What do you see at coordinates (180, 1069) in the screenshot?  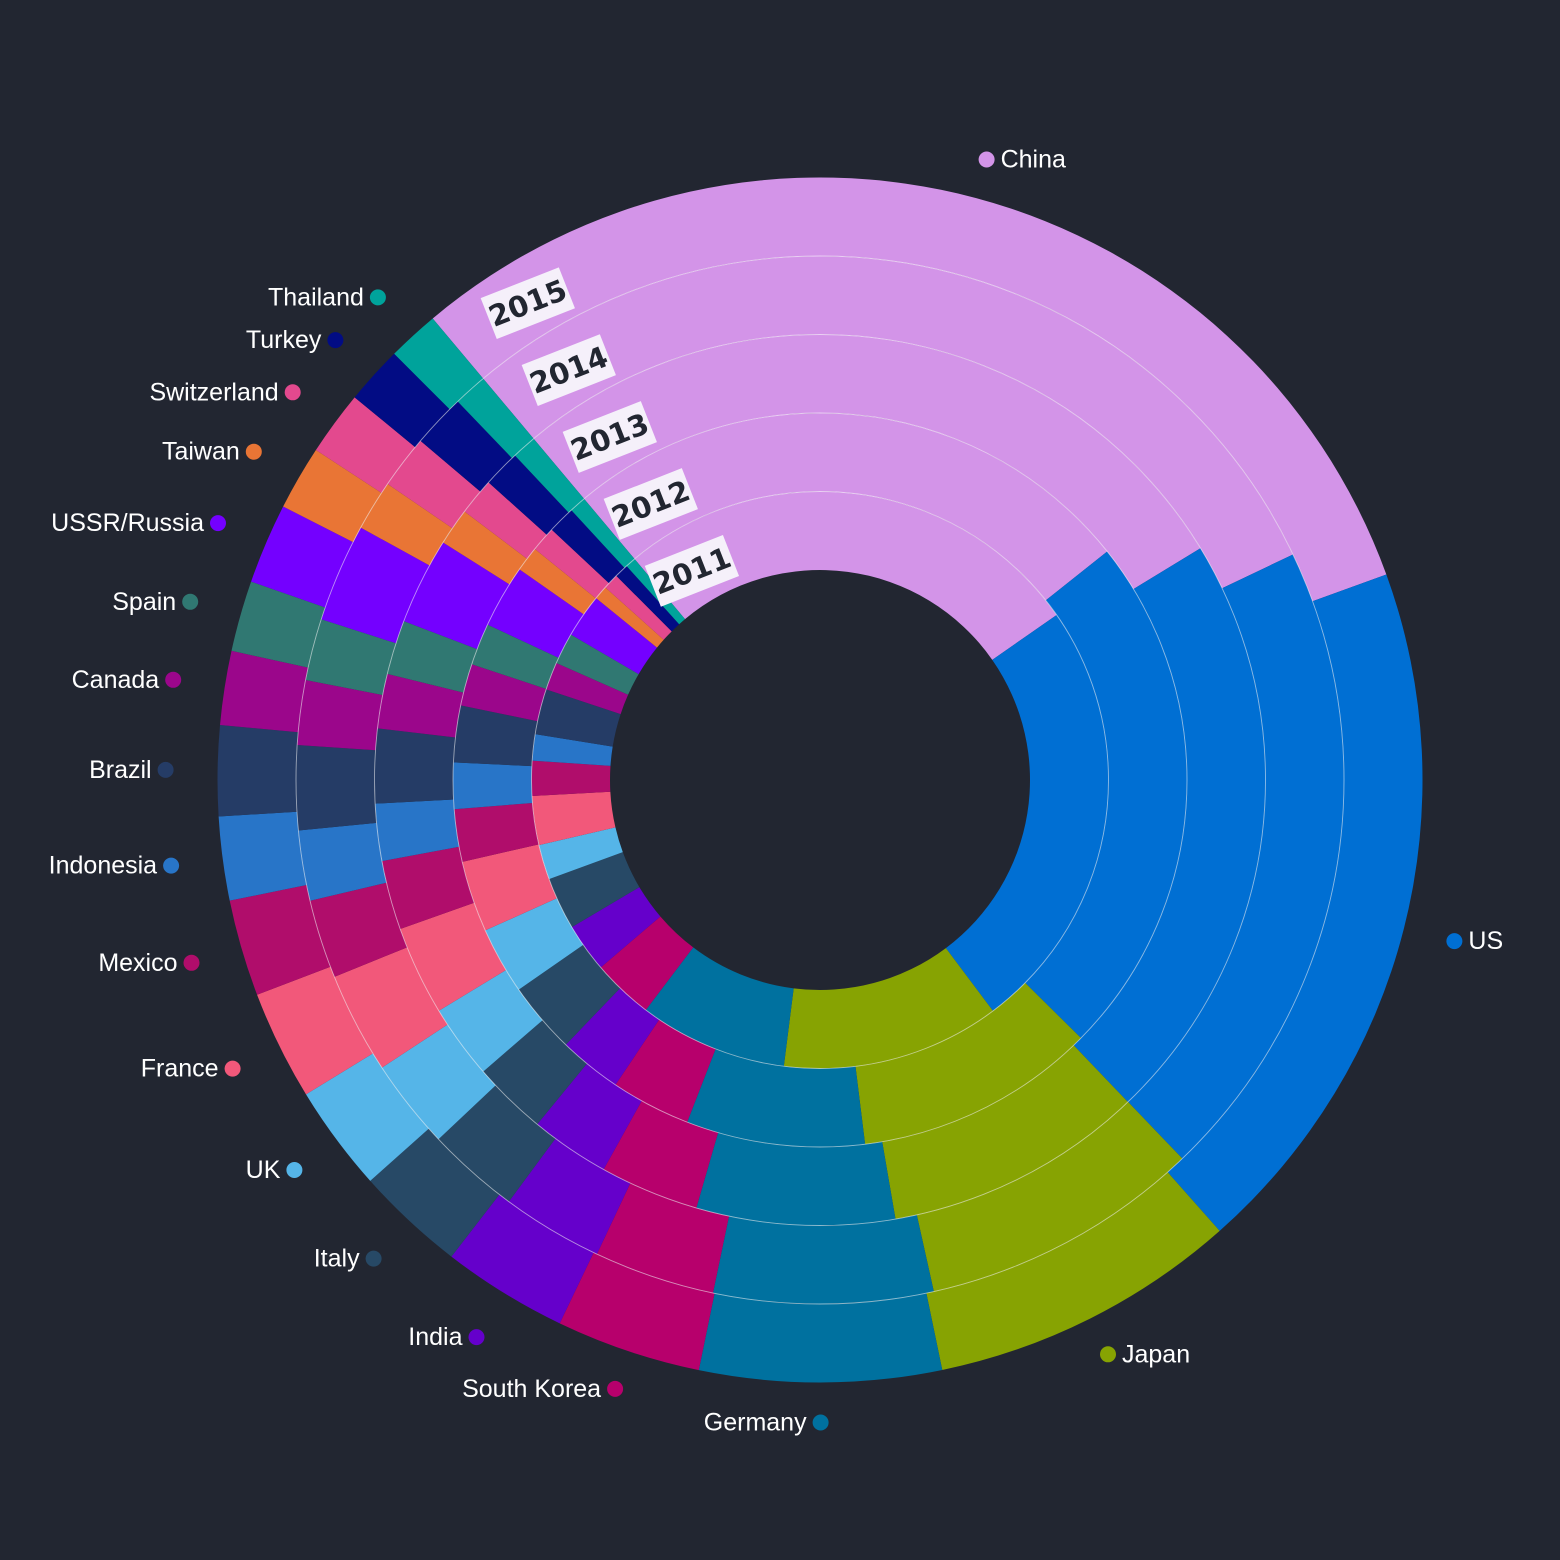 I see `legend-label: France` at bounding box center [180, 1069].